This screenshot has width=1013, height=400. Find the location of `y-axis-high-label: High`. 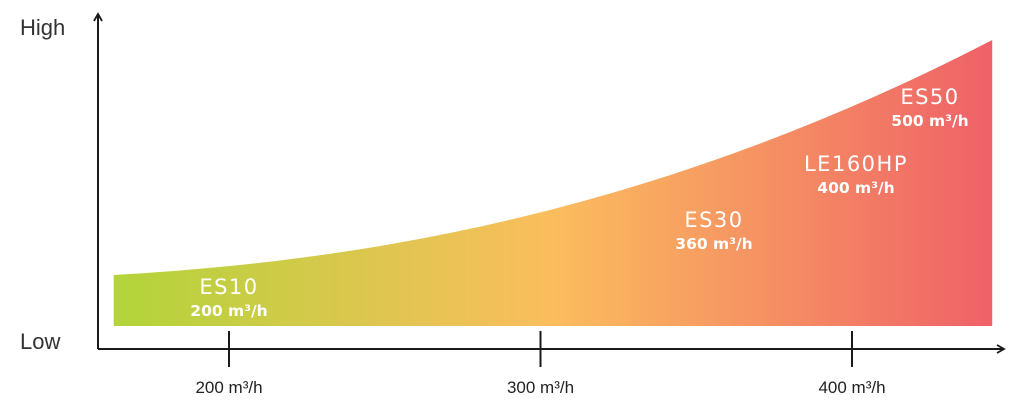

y-axis-high-label: High is located at coordinates (42, 27).